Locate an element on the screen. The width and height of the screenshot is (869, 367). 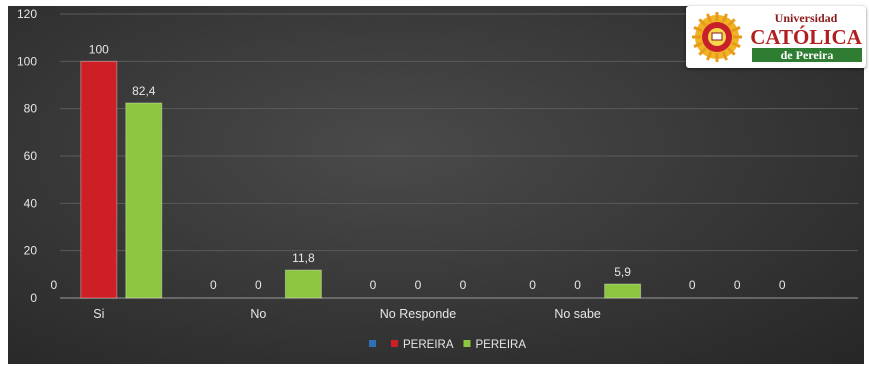
category-labels: Si No No Responde No sabe is located at coordinates (347, 314).